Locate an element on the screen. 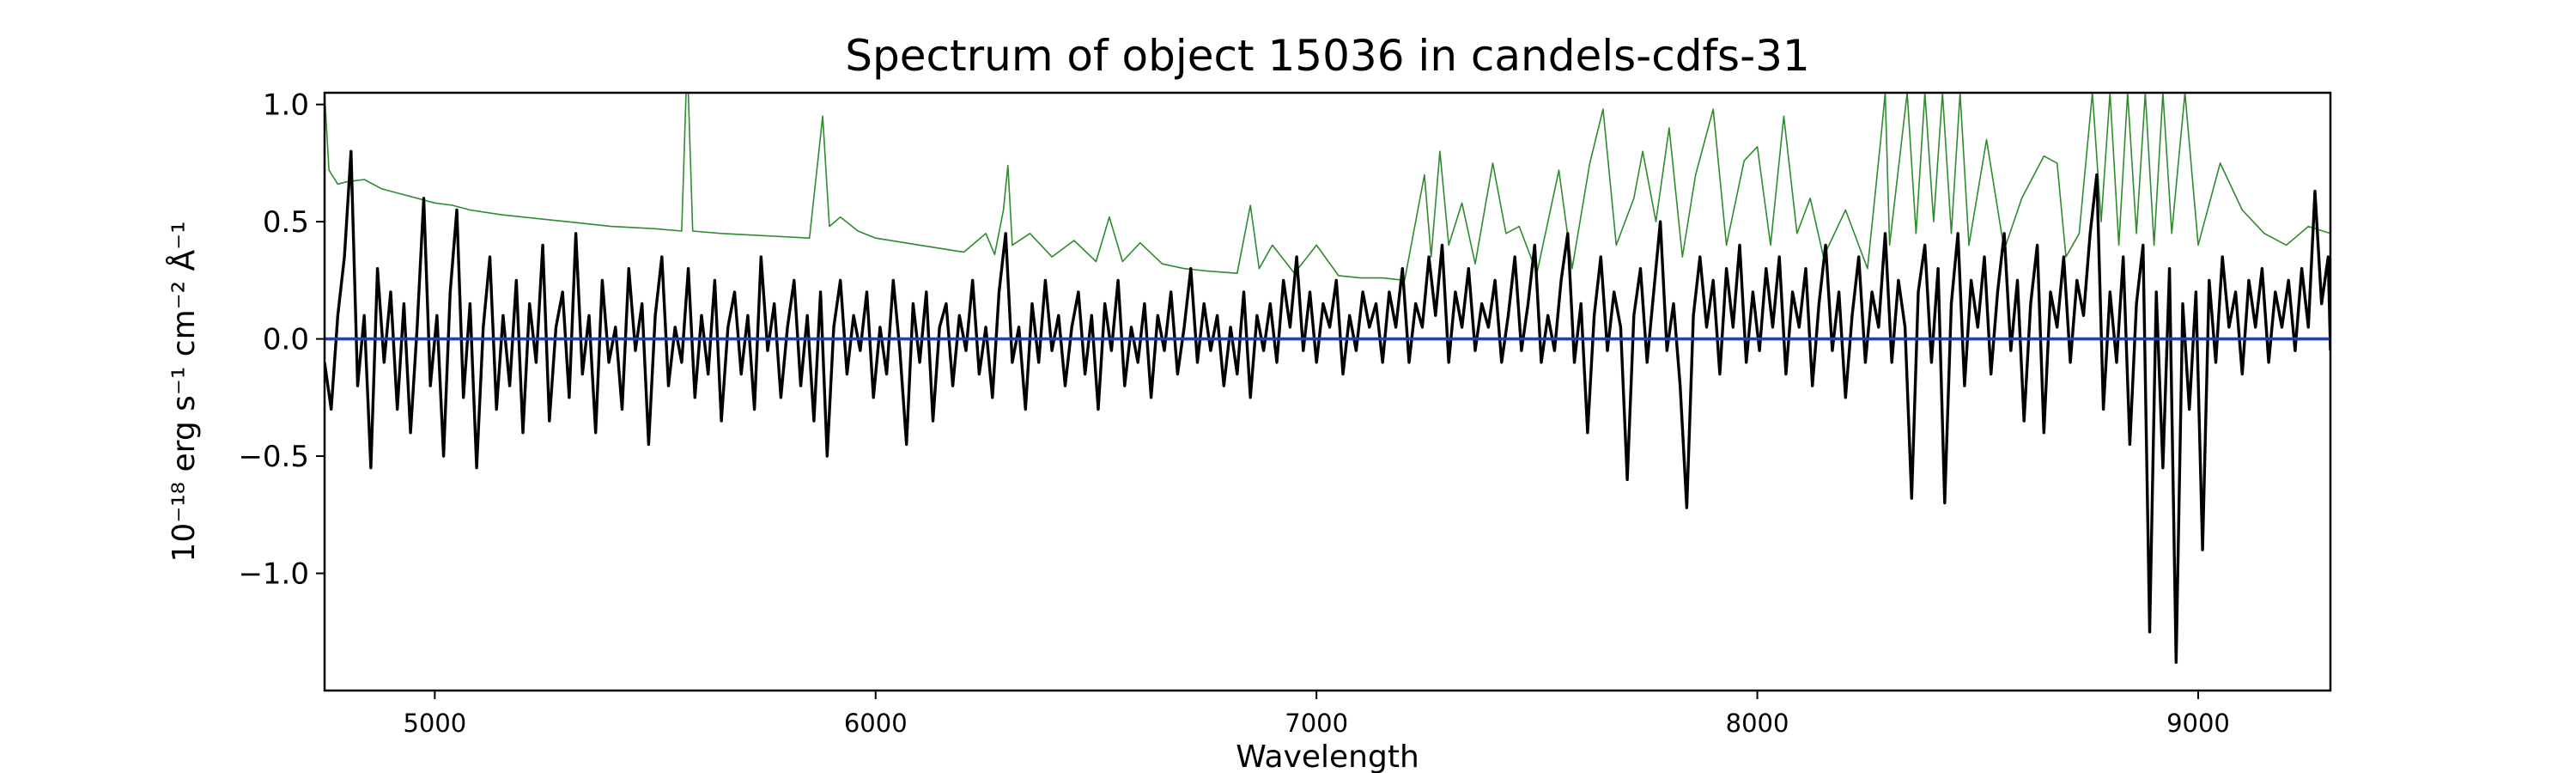  x-tick-label: 9000 is located at coordinates (2198, 723).